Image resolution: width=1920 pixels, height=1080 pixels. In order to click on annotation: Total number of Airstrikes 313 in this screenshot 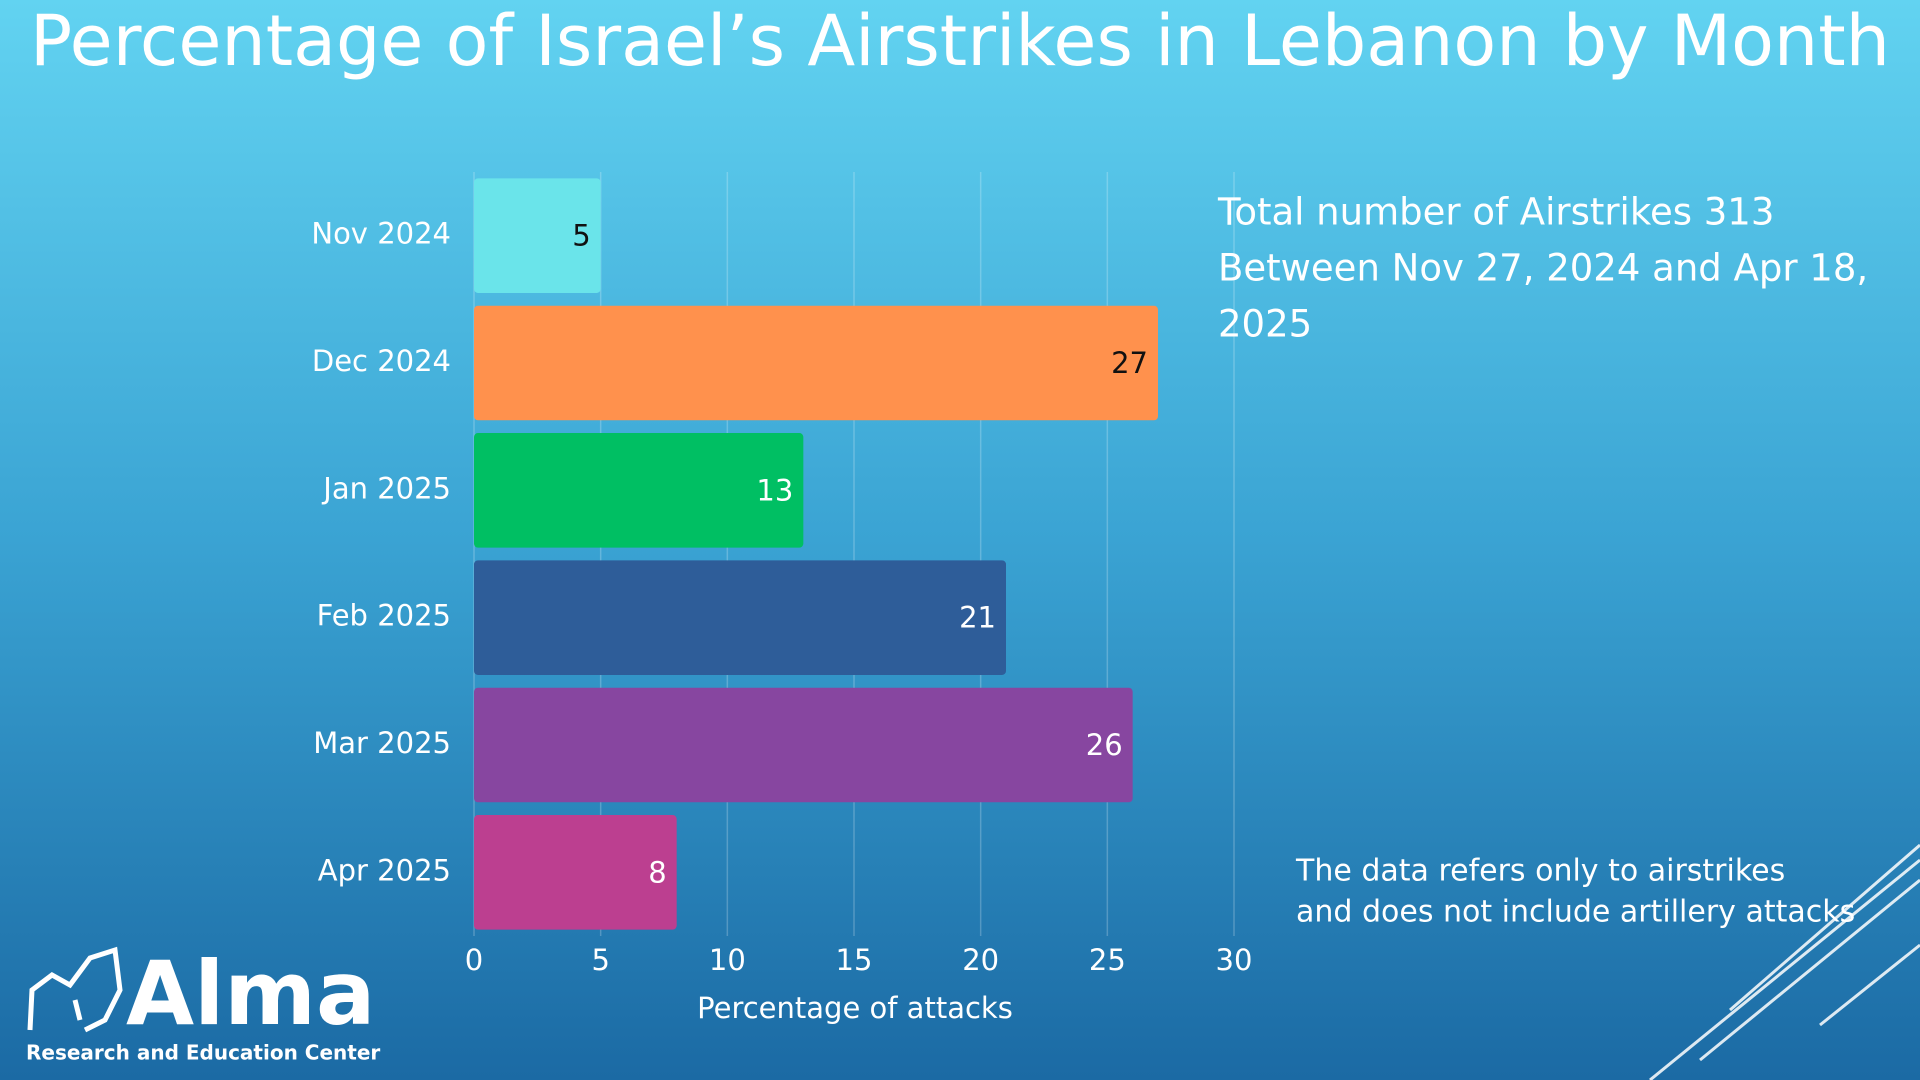, I will do `click(1495, 212)`.